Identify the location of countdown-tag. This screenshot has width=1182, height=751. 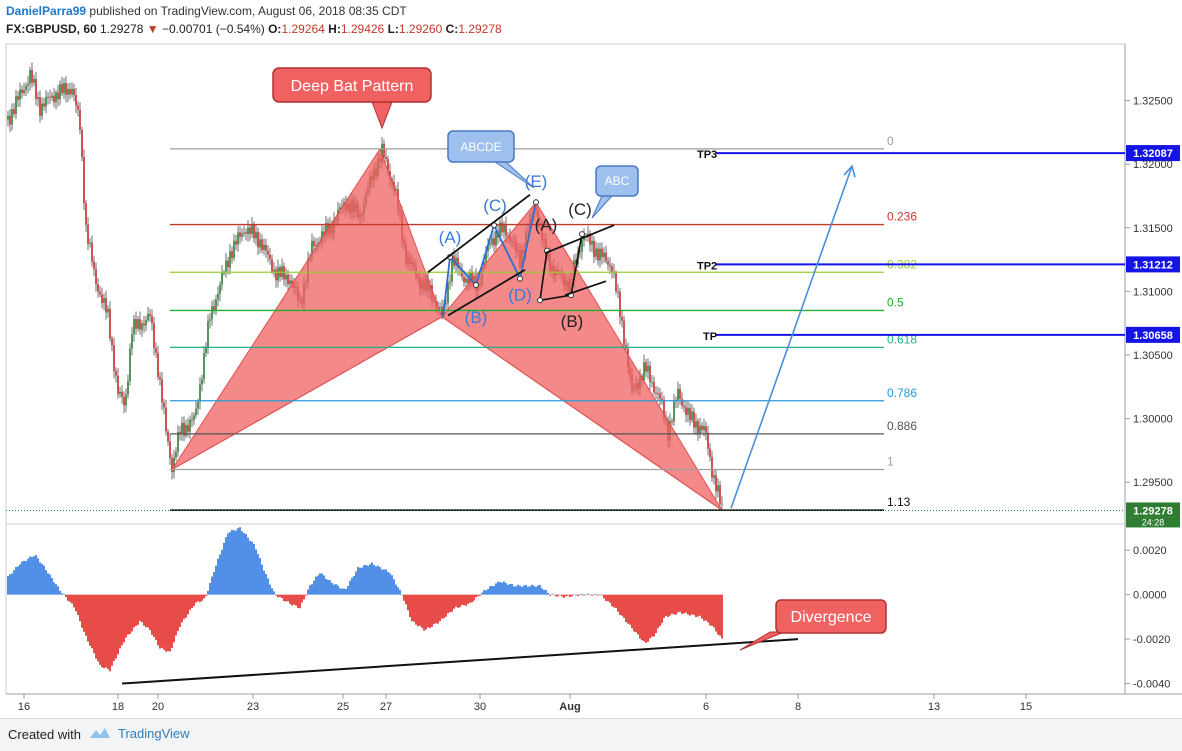
(1153, 522).